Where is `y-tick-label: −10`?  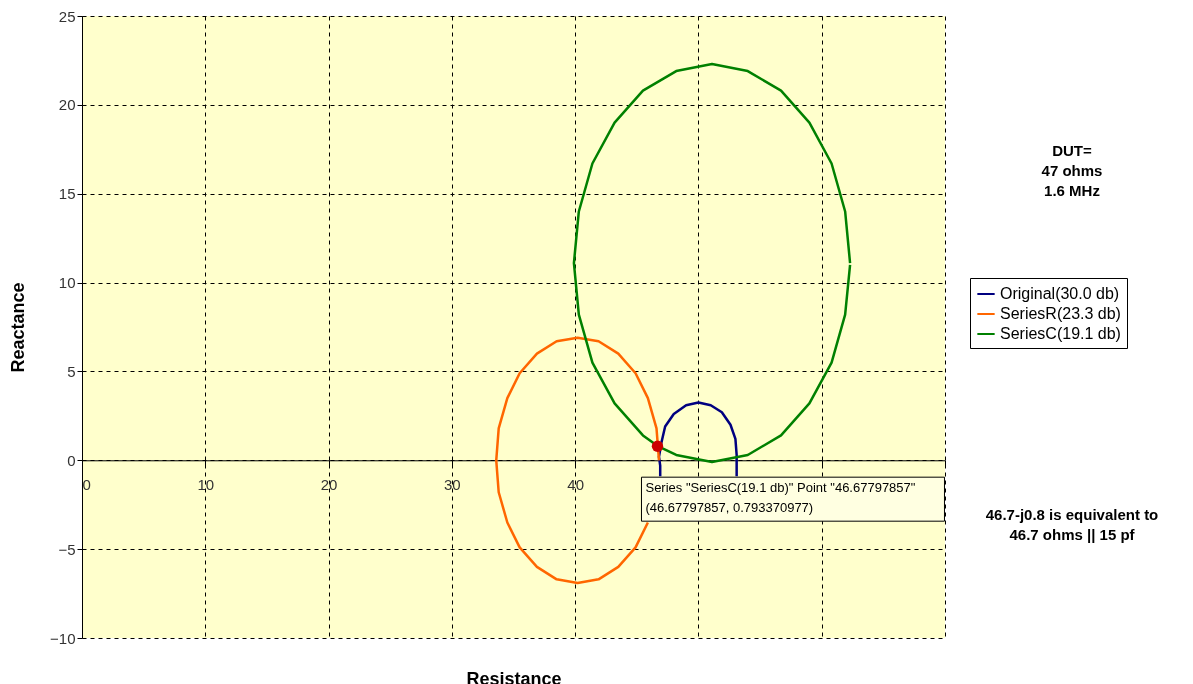 y-tick-label: −10 is located at coordinates (63, 638).